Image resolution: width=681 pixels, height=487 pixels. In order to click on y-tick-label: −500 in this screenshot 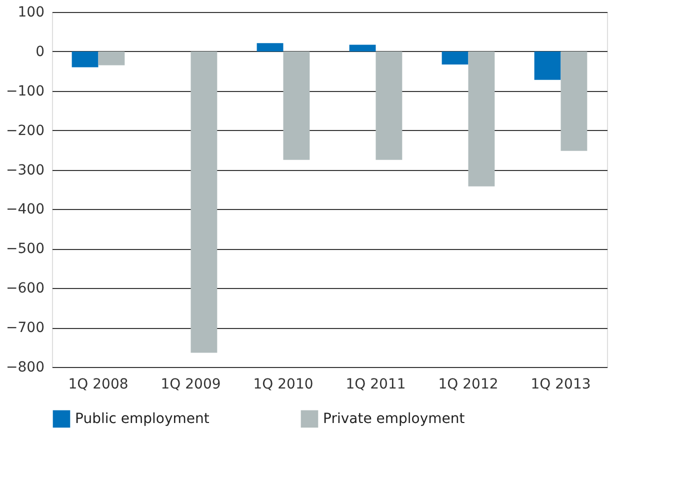, I will do `click(25, 249)`.